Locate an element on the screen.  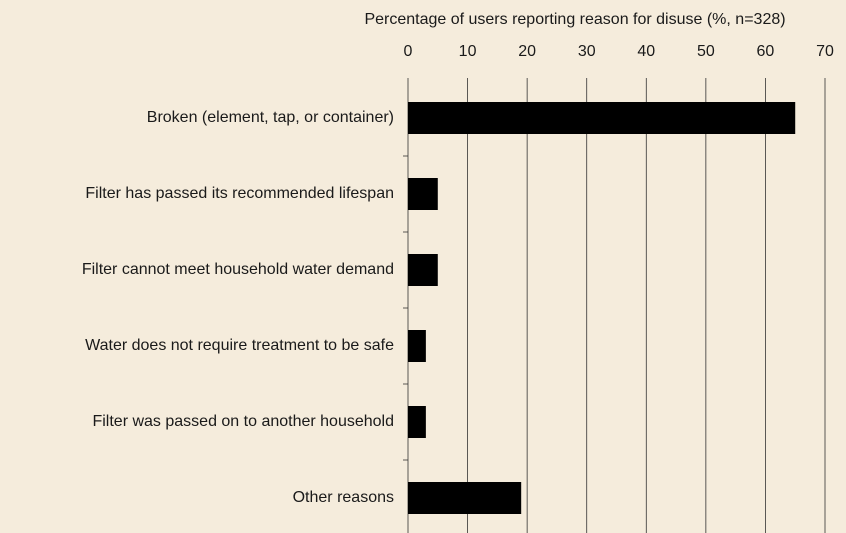
x-tick-label: 70 is located at coordinates (825, 51).